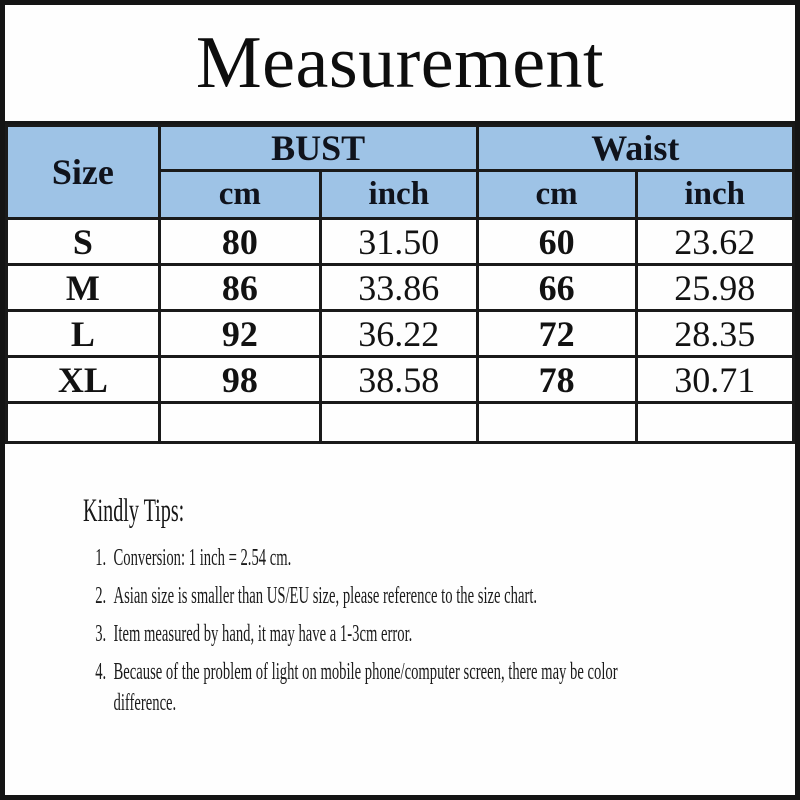 The height and width of the screenshot is (800, 800). I want to click on col-header-bust: BUST, so click(318, 148).